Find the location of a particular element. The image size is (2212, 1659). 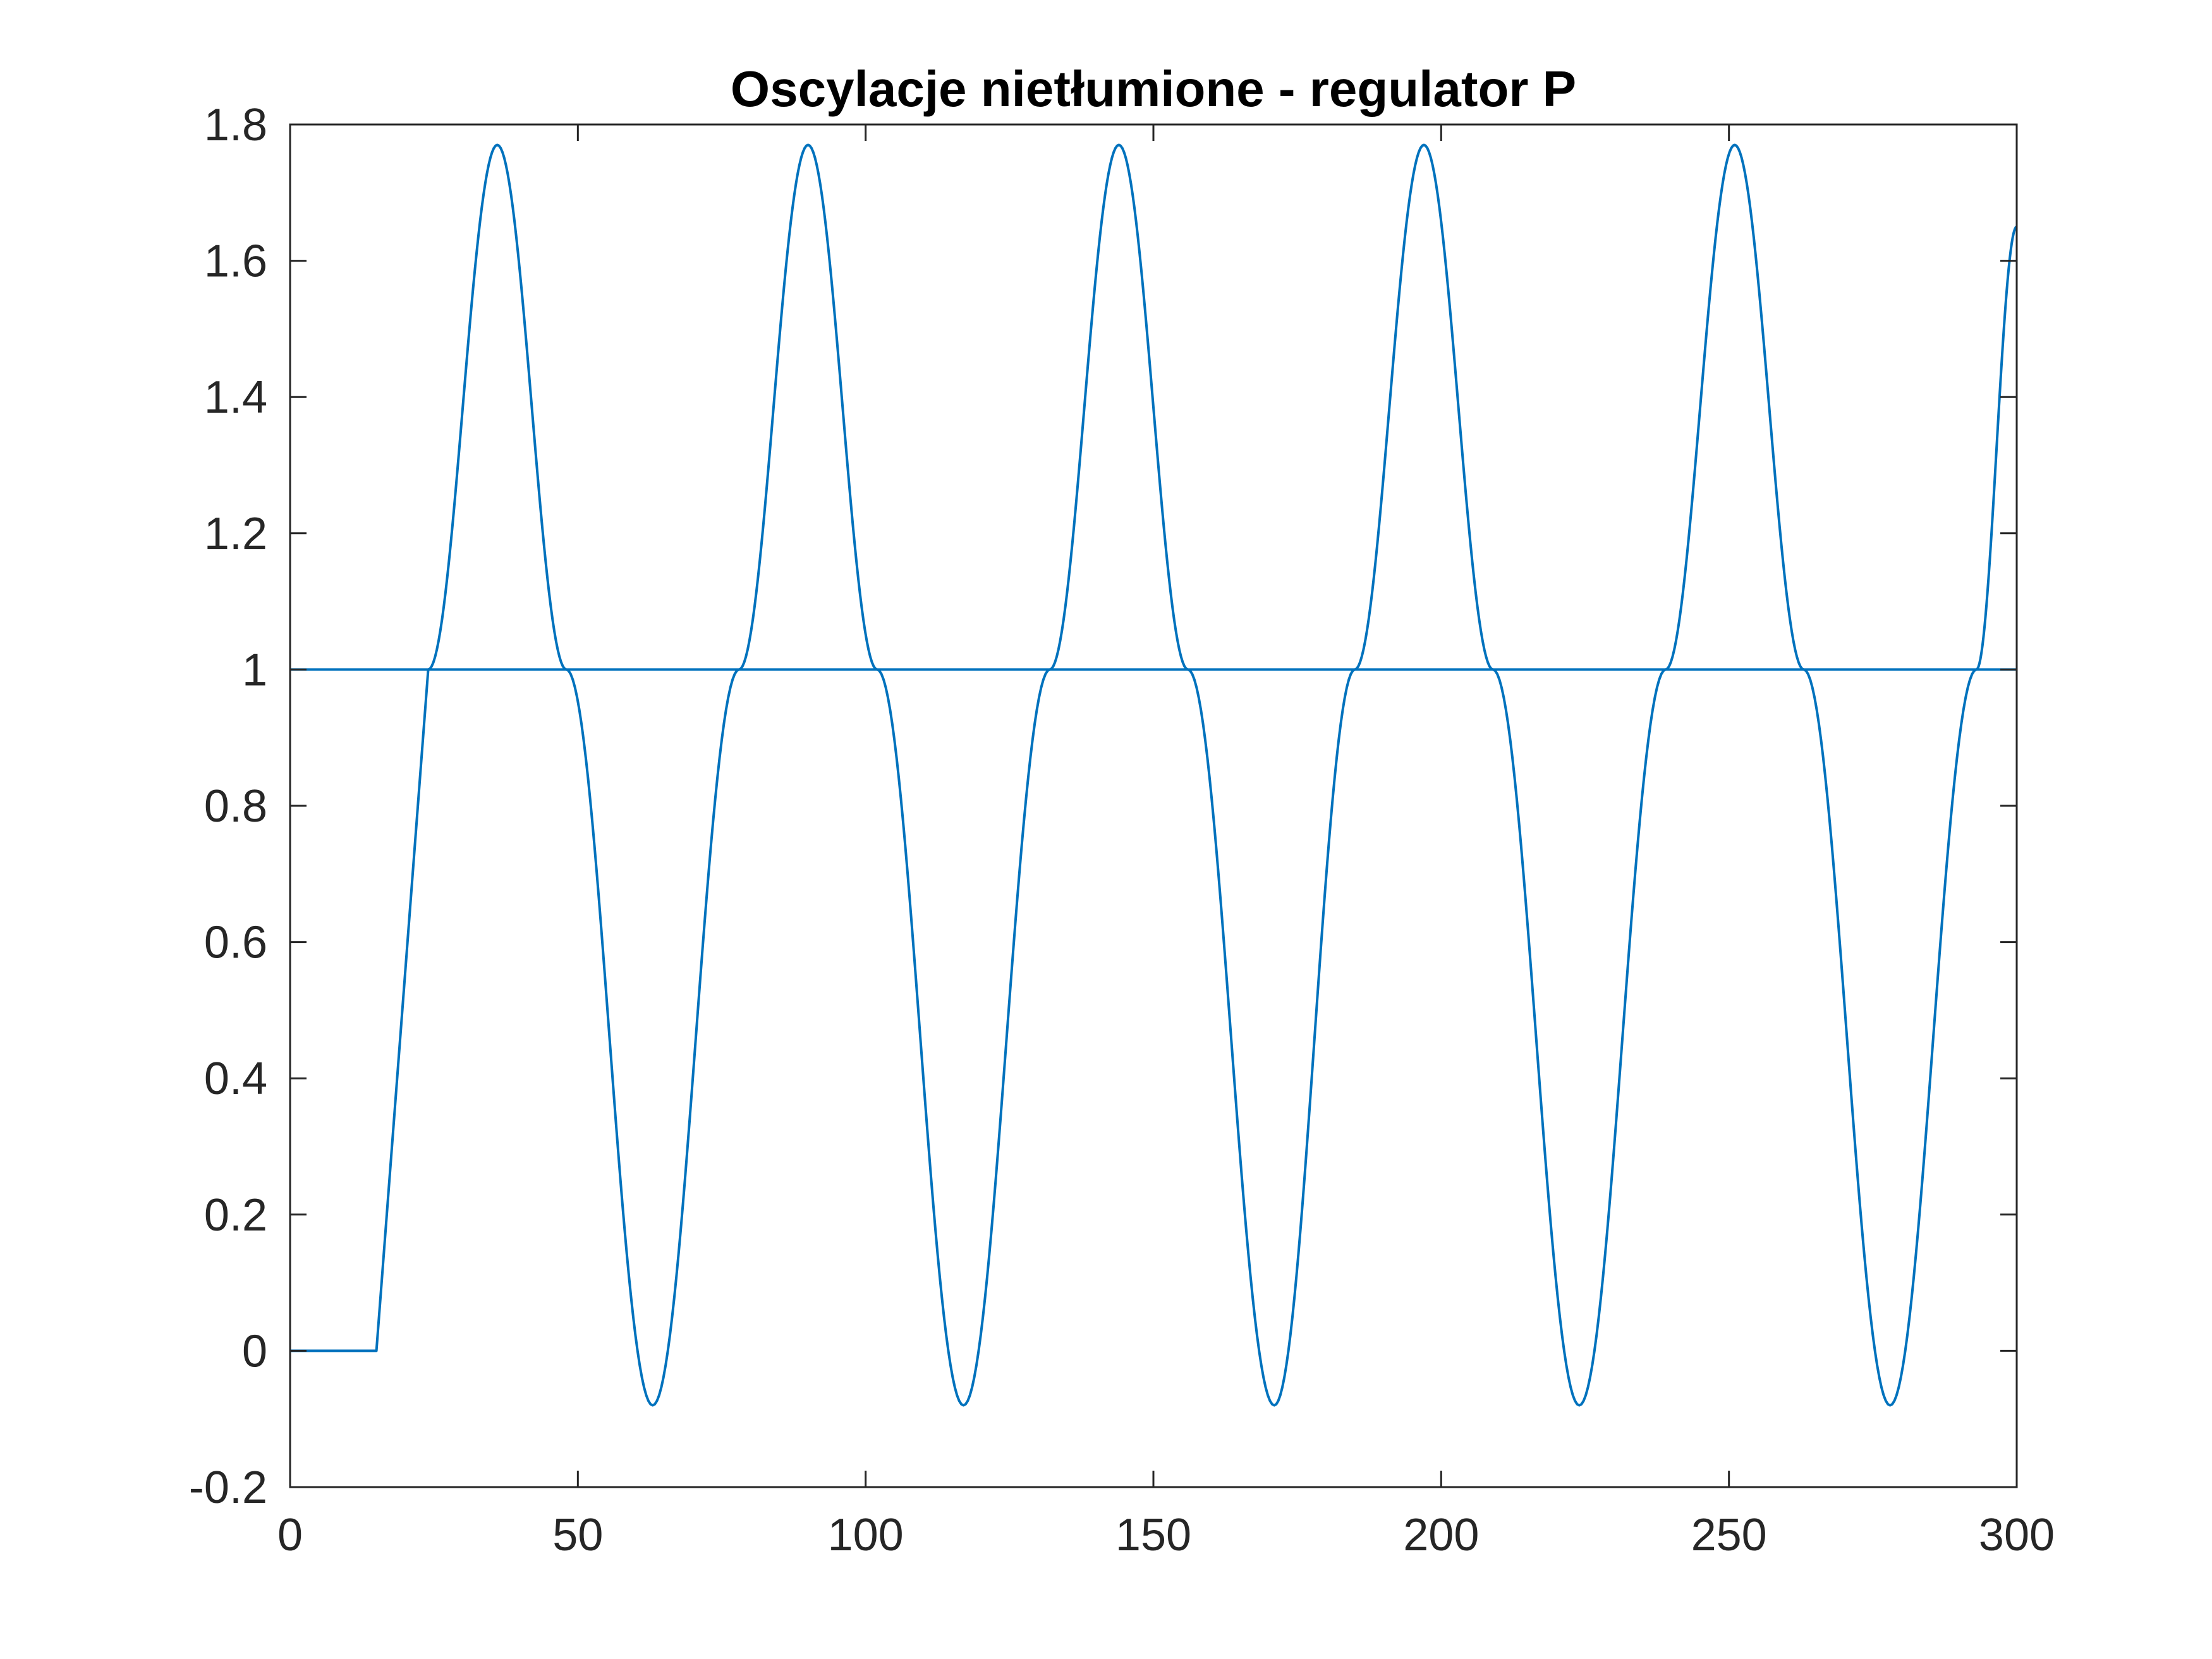

y-tick-label: -0.2 is located at coordinates (228, 1488).